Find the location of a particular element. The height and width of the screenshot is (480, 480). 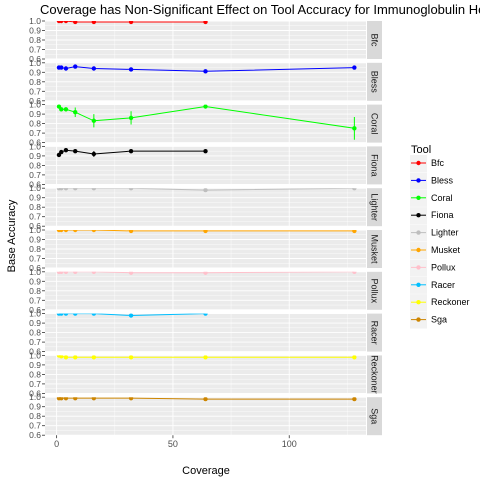

y-axis-title: Base Accuracy is located at coordinates (12, 235).